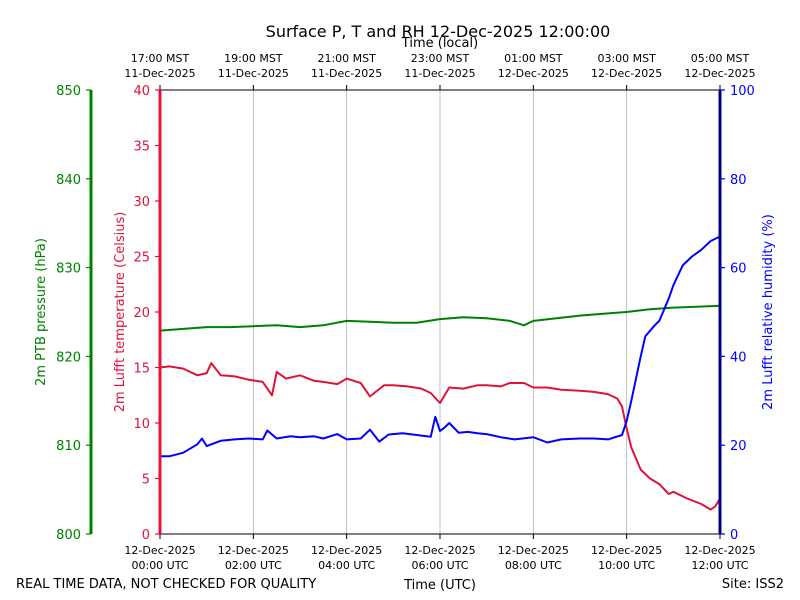 The height and width of the screenshot is (600, 800). Describe the element at coordinates (41, 312) in the screenshot. I see `pressure-axis-label: 2m PTB pressure (hPa)` at that location.